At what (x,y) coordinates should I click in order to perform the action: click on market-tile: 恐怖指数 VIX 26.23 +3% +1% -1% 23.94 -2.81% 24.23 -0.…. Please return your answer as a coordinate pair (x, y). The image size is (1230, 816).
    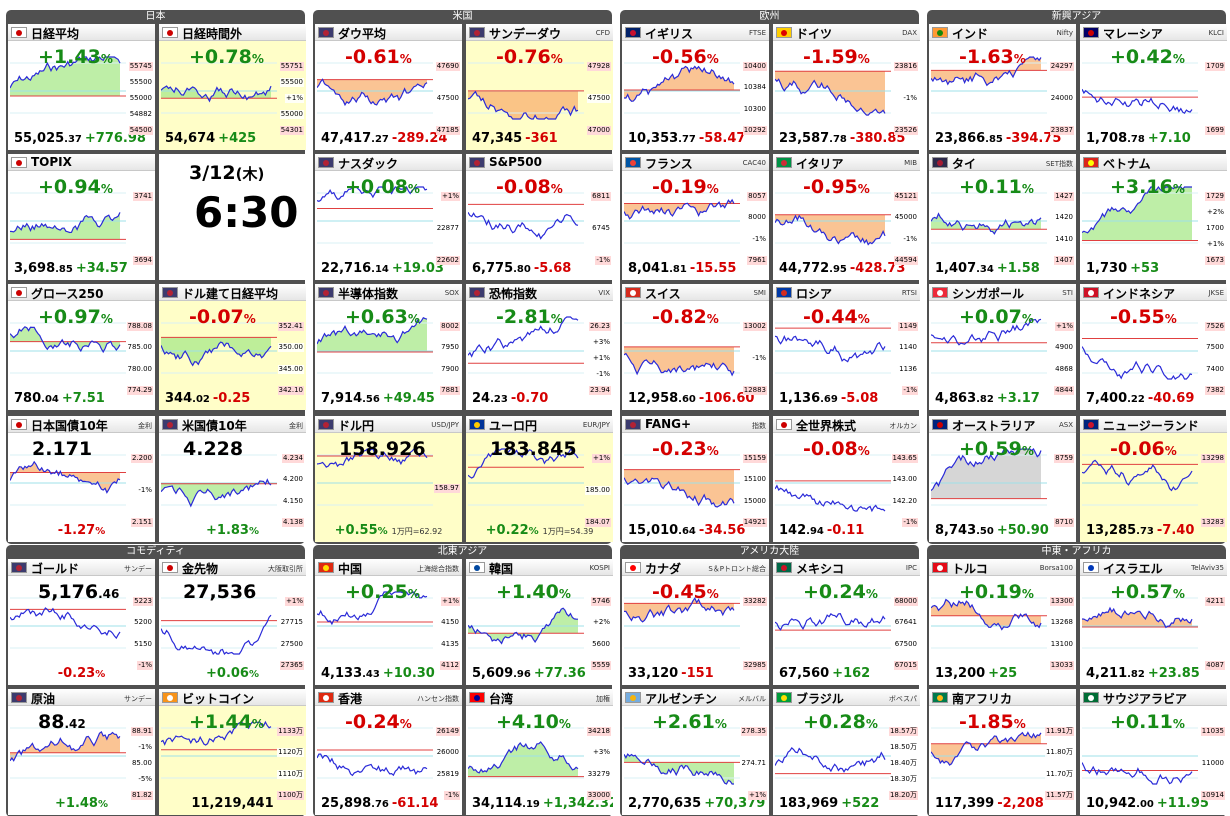
    Looking at the image, I should click on (539, 347).